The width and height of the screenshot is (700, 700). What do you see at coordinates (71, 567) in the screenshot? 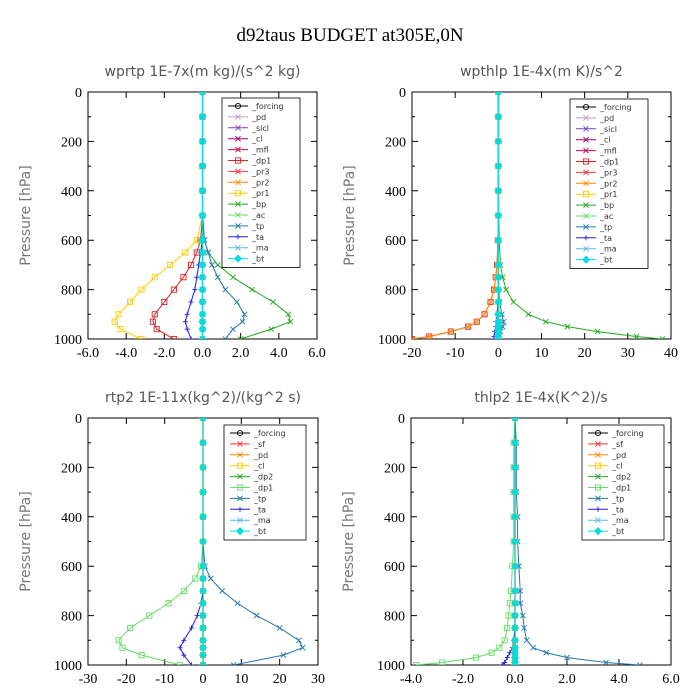
I see `y-tick-label: 600` at bounding box center [71, 567].